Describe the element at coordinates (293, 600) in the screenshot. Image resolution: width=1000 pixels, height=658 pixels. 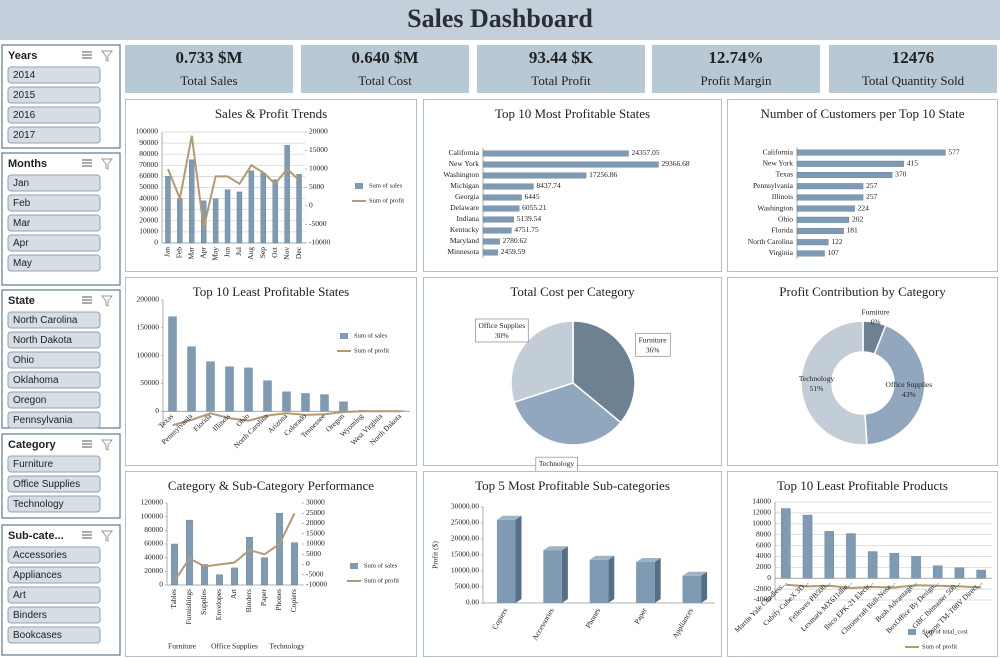
I see `x-tick-label: Copiers` at that location.